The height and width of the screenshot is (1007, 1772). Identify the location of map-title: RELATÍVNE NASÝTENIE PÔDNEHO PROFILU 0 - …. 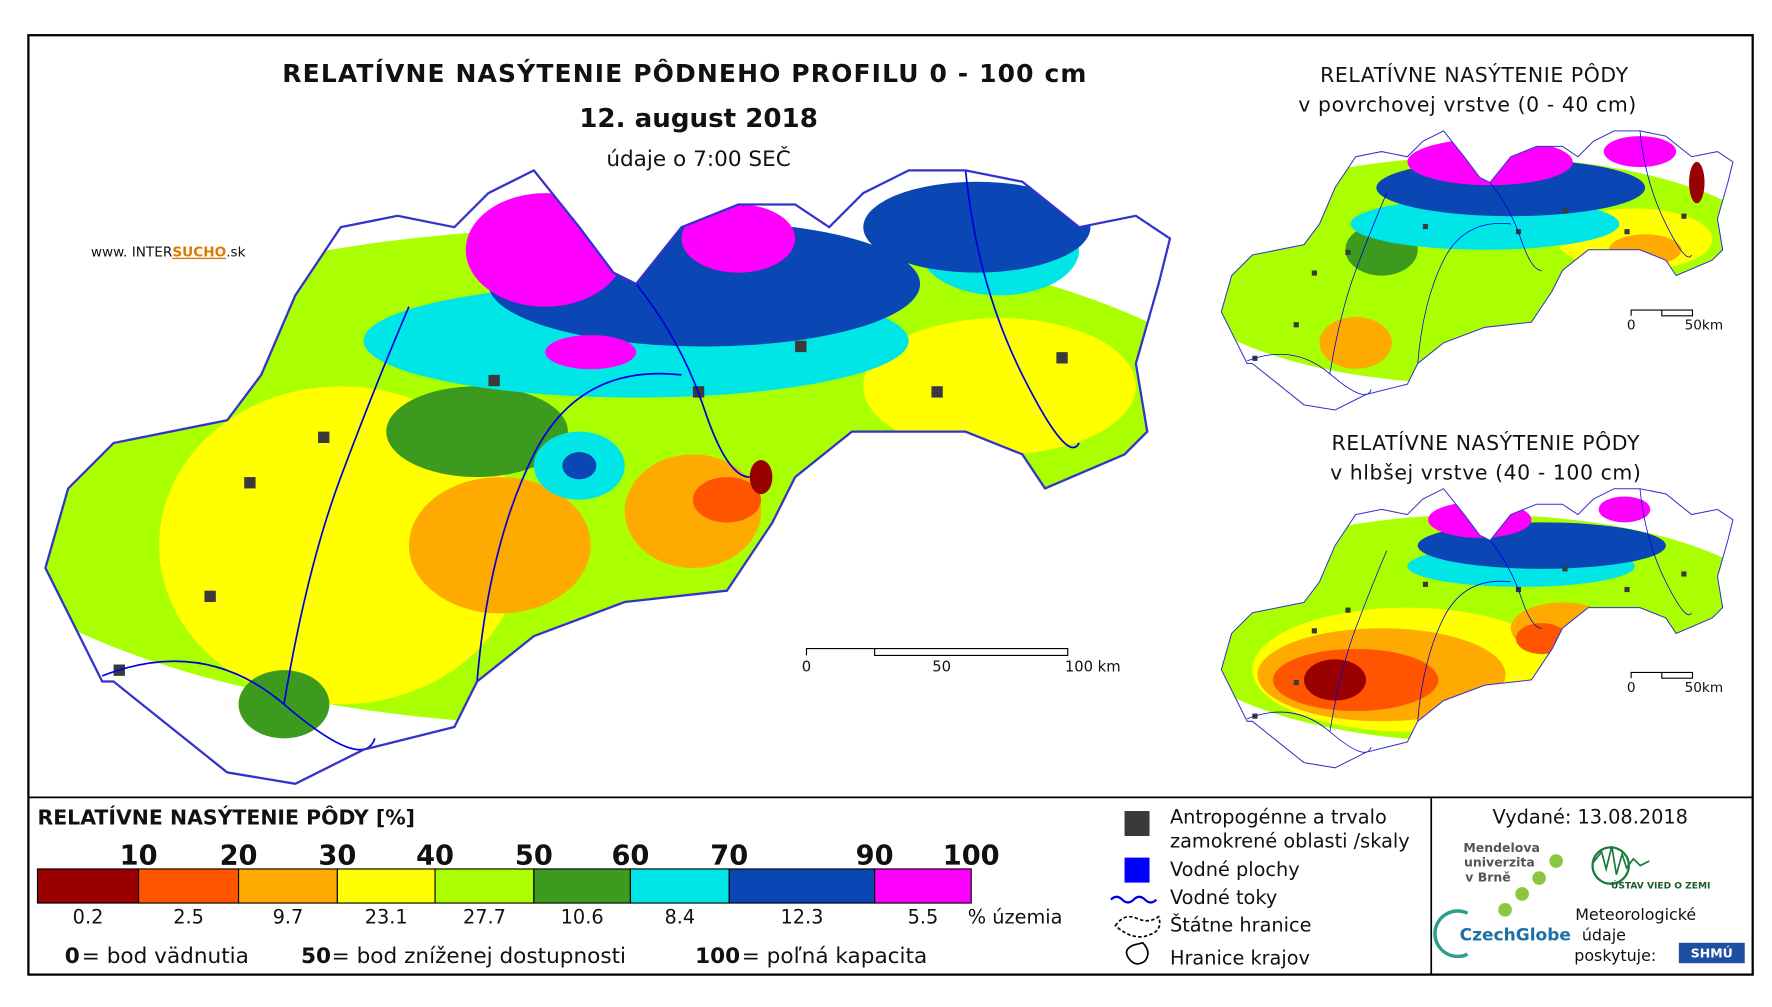
(684, 73).